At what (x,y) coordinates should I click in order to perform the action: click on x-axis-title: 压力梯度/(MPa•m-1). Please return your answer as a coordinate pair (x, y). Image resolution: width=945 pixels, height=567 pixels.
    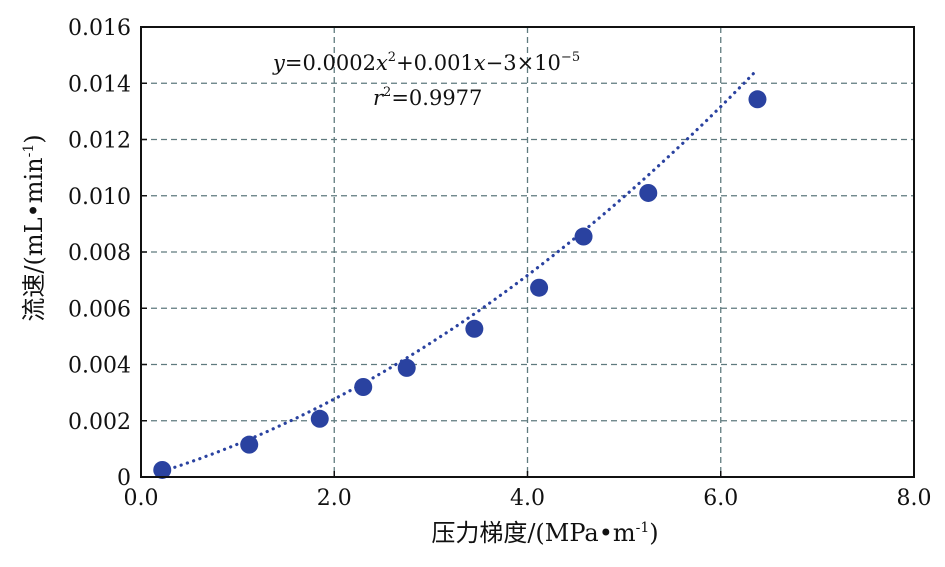
    Looking at the image, I should click on (544, 533).